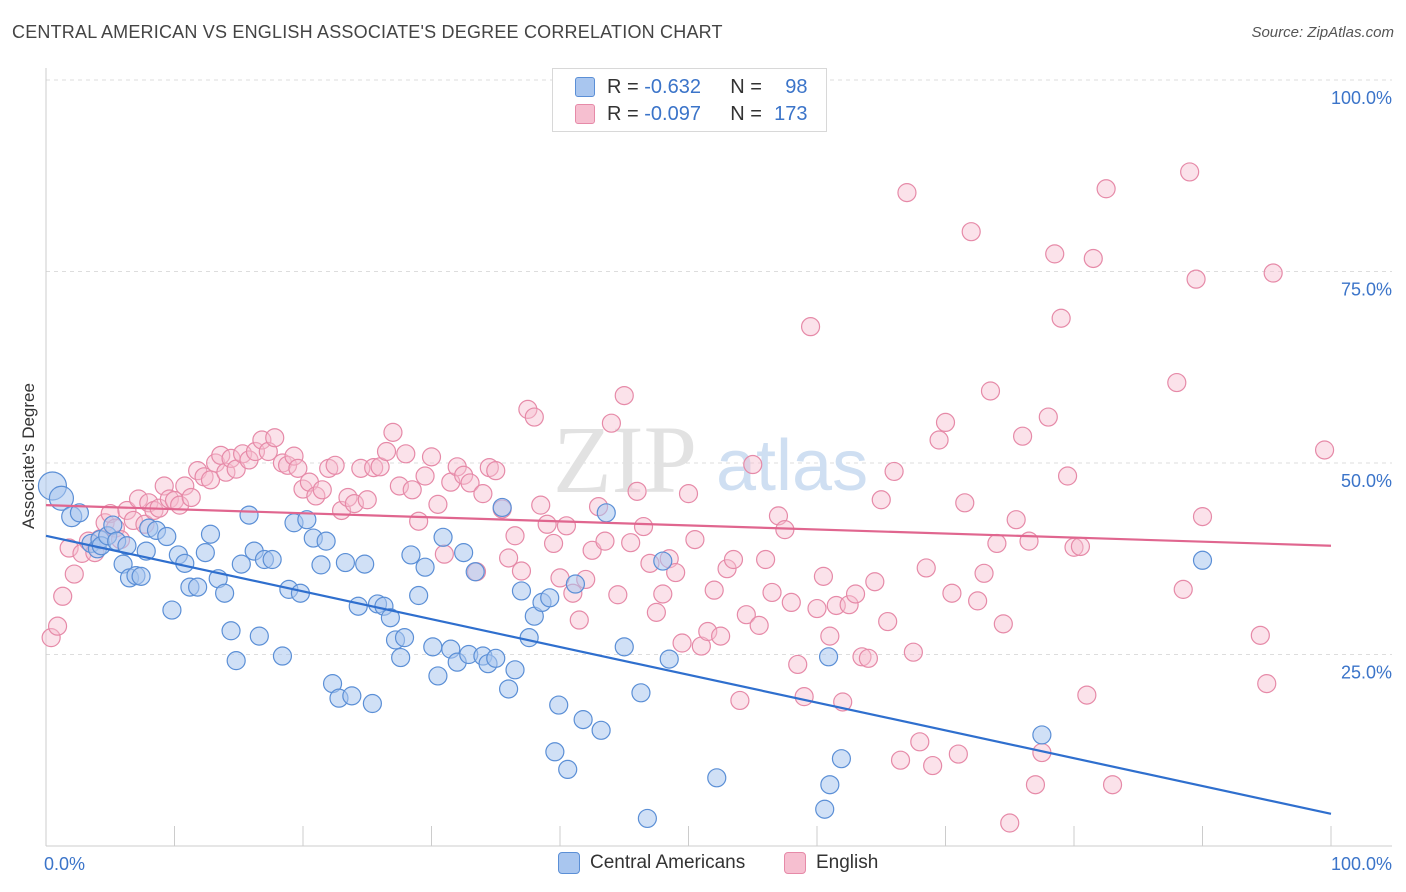 The width and height of the screenshot is (1406, 892). Describe the element at coordinates (1322, 32) in the screenshot. I see `source-label: Source: ZipAtlas.com` at that location.